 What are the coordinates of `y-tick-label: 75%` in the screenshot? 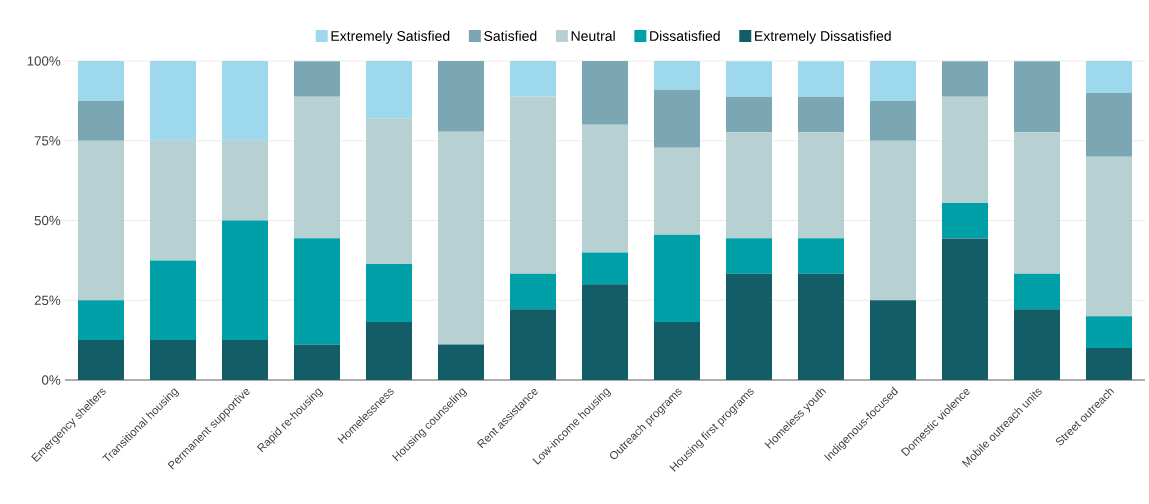 It's located at (47, 141).